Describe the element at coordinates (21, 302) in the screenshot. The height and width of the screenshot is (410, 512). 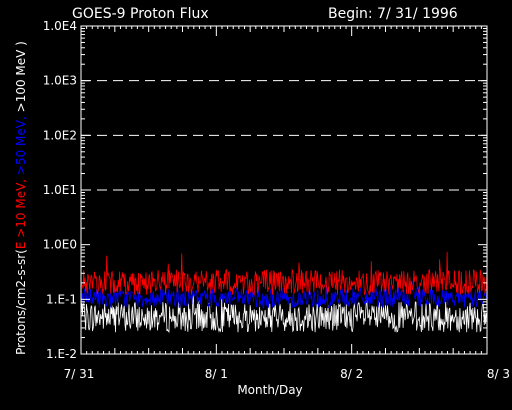
I see `y-axis-label-part: Protons/cm2-s-sr(` at that location.